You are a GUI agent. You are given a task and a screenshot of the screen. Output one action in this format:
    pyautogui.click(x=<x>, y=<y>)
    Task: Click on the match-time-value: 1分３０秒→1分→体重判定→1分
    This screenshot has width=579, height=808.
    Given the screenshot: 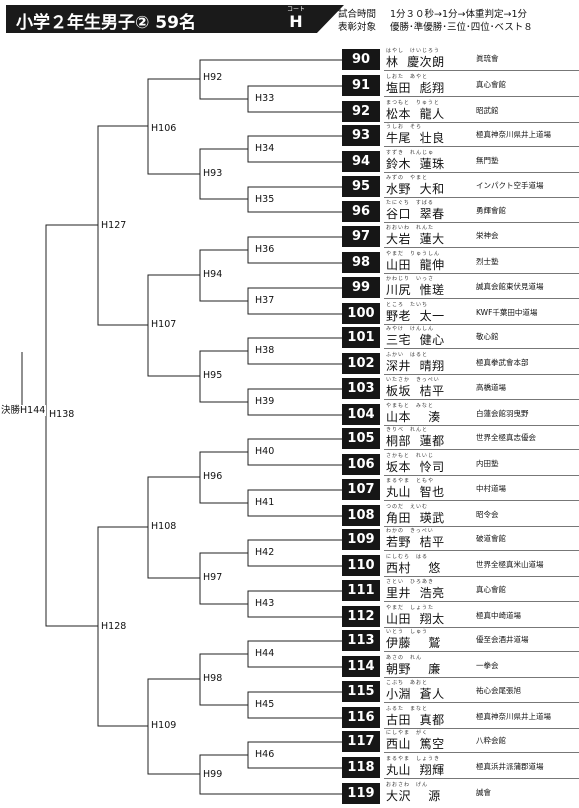 What is the action you would take?
    pyautogui.click(x=459, y=14)
    